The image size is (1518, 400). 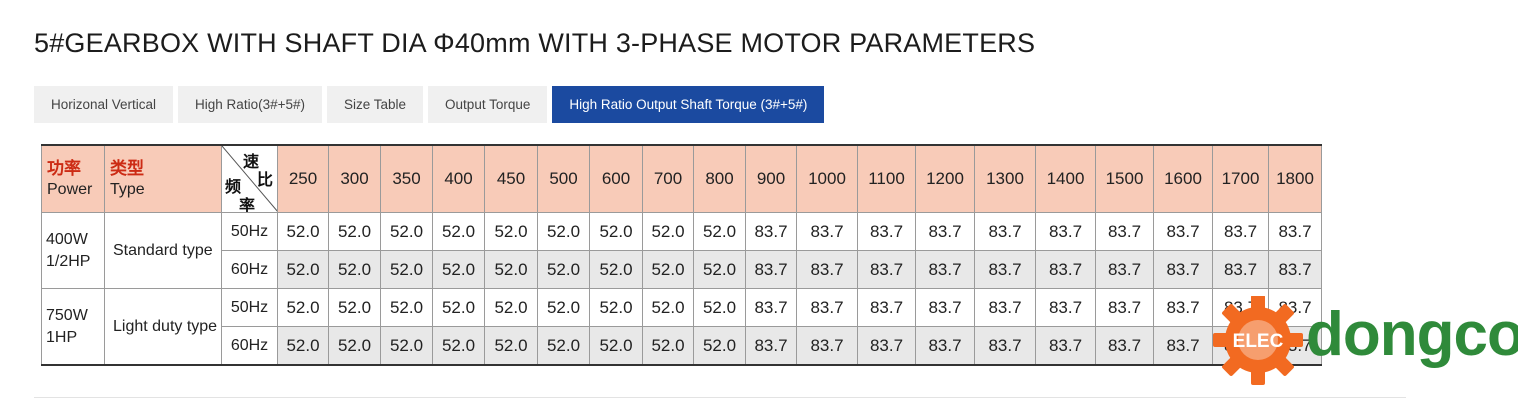 What do you see at coordinates (720, 397) in the screenshot?
I see `divider` at bounding box center [720, 397].